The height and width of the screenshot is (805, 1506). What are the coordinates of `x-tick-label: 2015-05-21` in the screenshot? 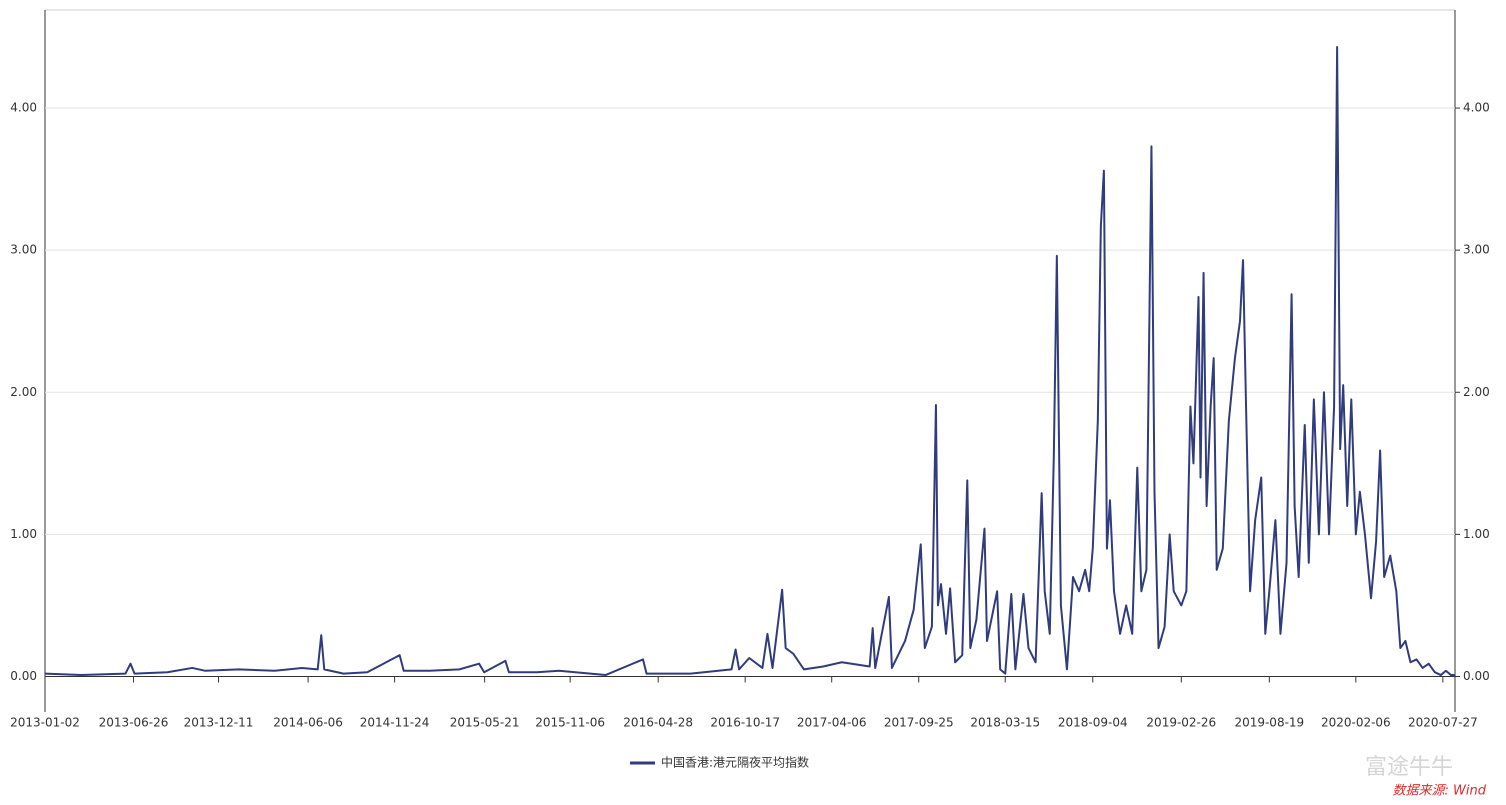 It's located at (485, 723).